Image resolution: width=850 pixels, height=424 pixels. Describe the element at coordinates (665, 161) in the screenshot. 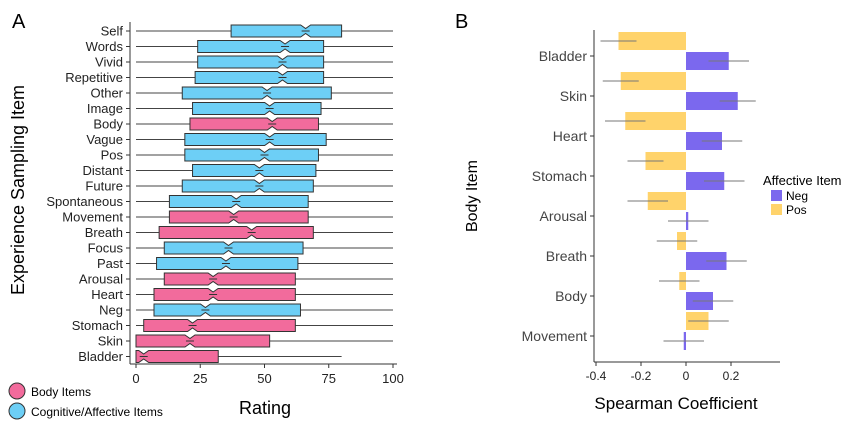

I see `bar-pos-stomach` at that location.